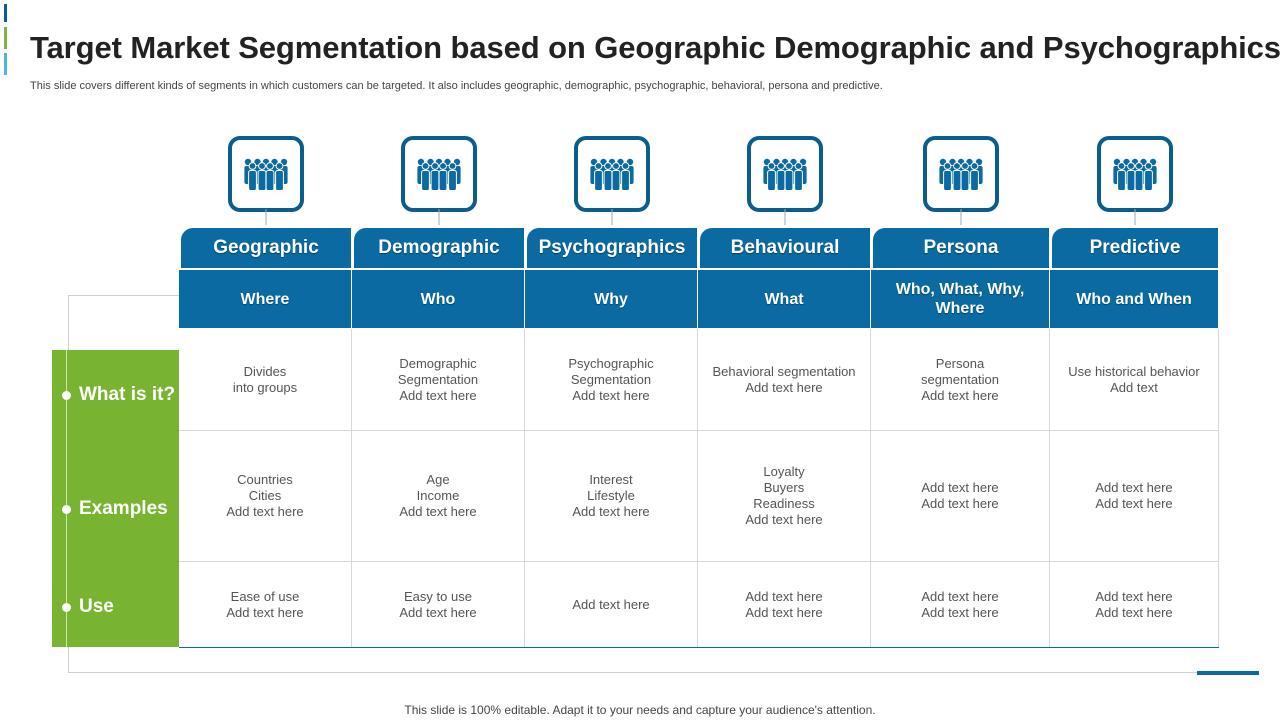  I want to click on icon-box-behavioural, so click(784, 174).